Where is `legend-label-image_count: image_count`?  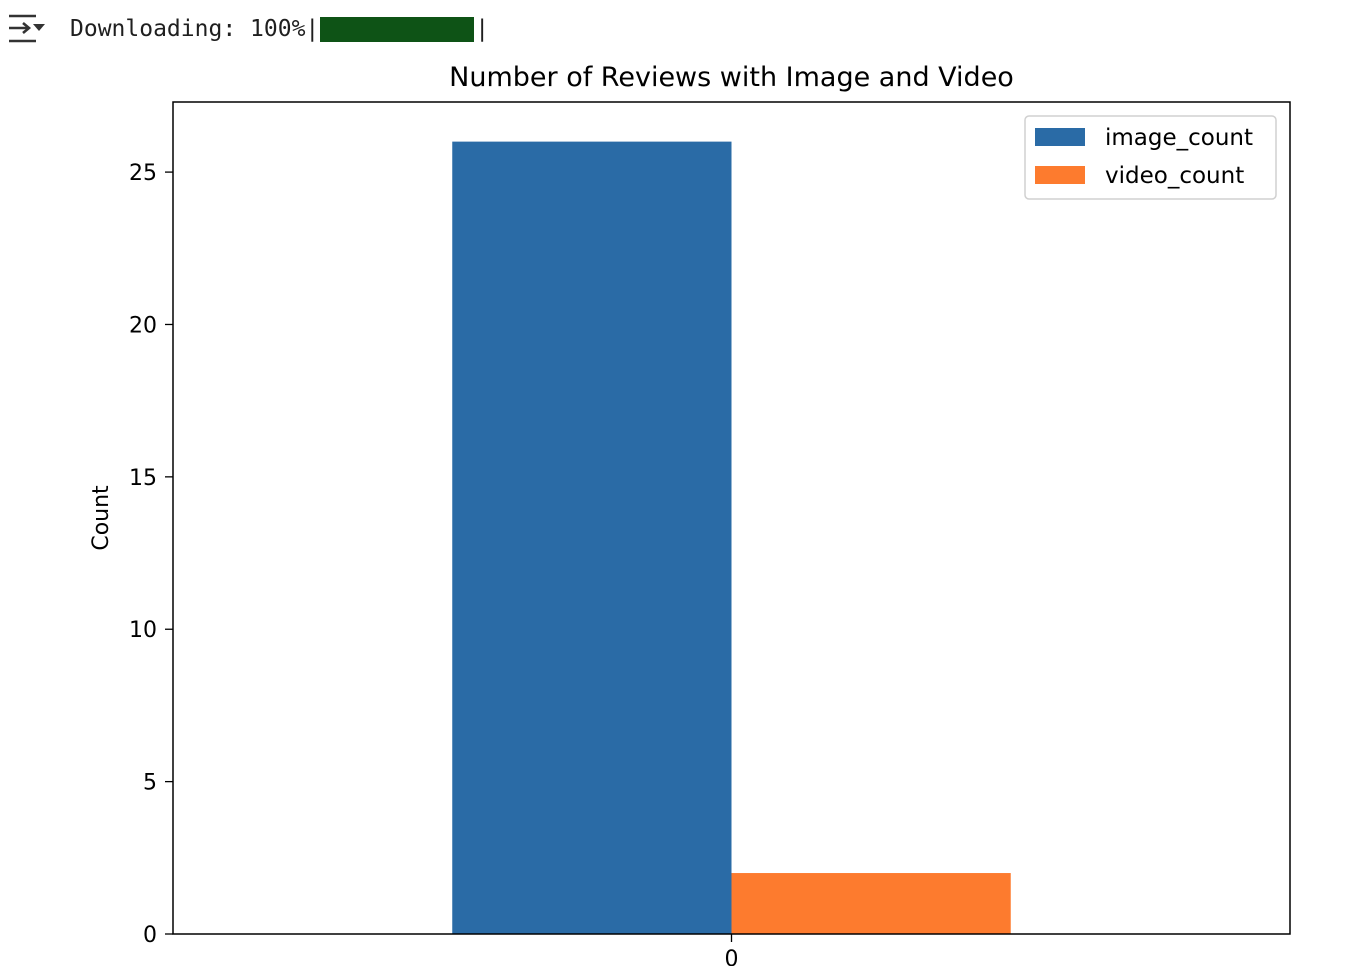 legend-label-image_count: image_count is located at coordinates (1179, 138).